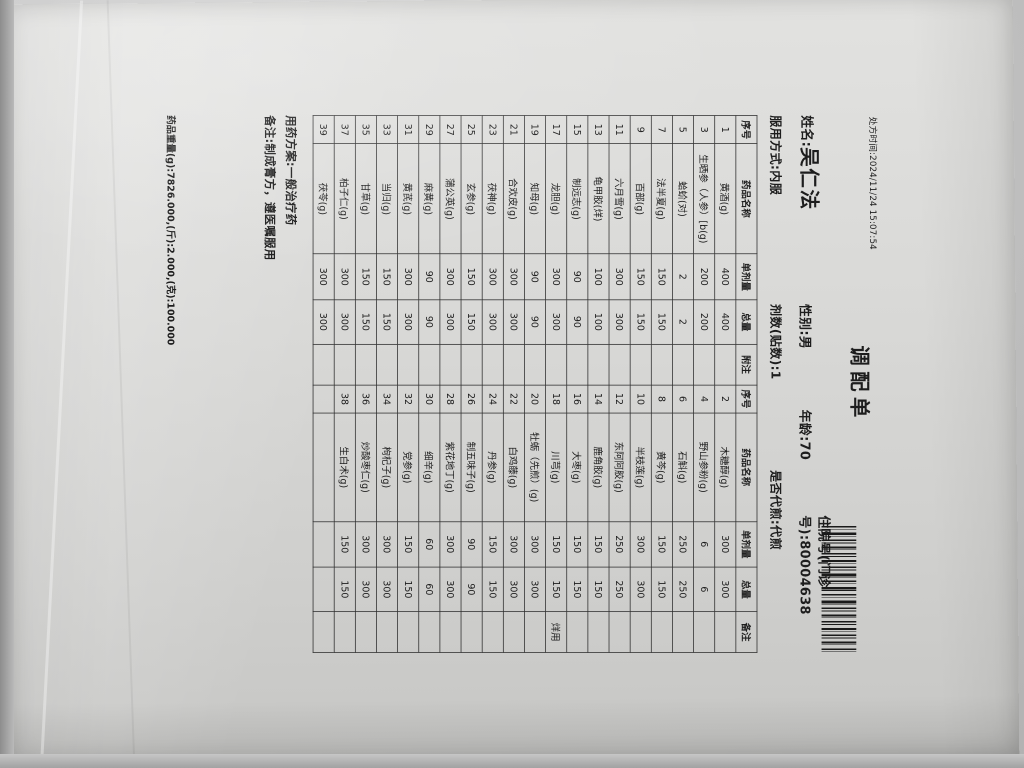  Describe the element at coordinates (577, 399) in the screenshot. I see `cell-seq-right: 16` at that location.